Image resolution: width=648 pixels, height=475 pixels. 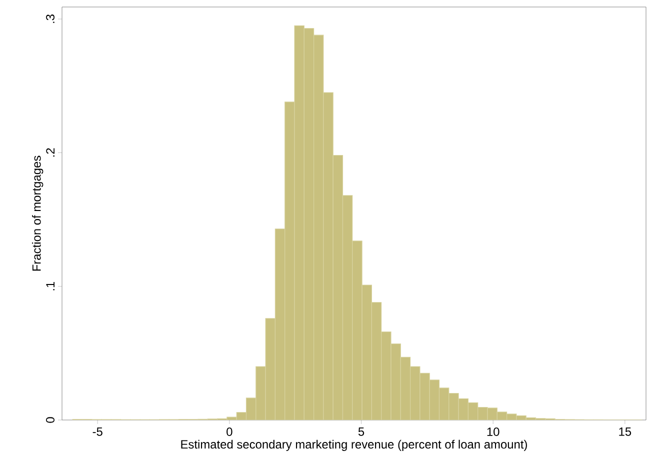 What do you see at coordinates (625, 432) in the screenshot?
I see `x-tick-label: 15` at bounding box center [625, 432].